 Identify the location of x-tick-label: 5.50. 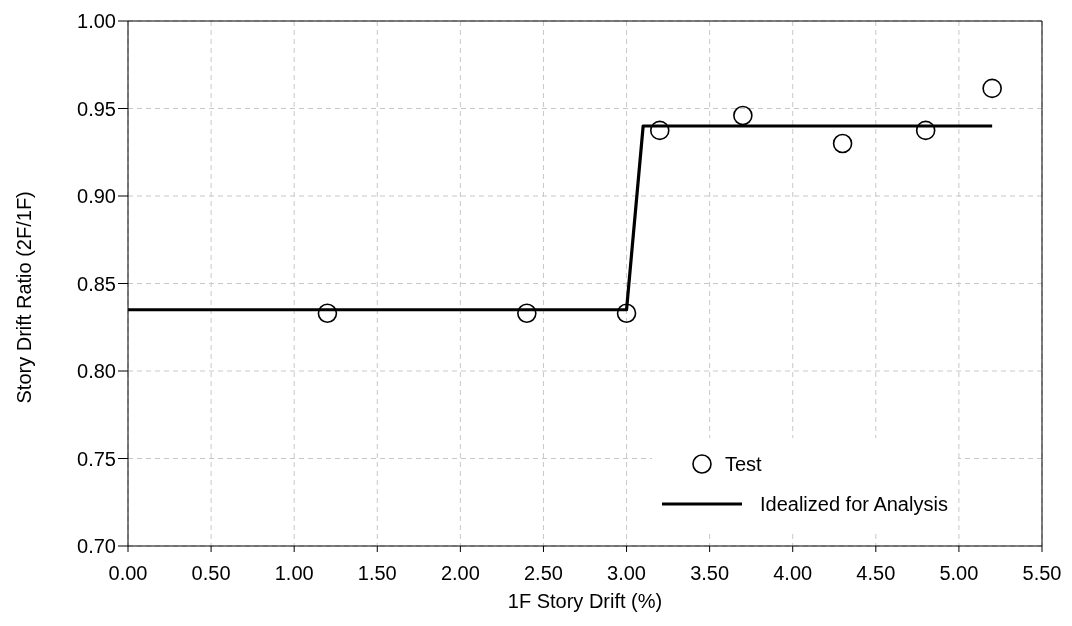
(1042, 573).